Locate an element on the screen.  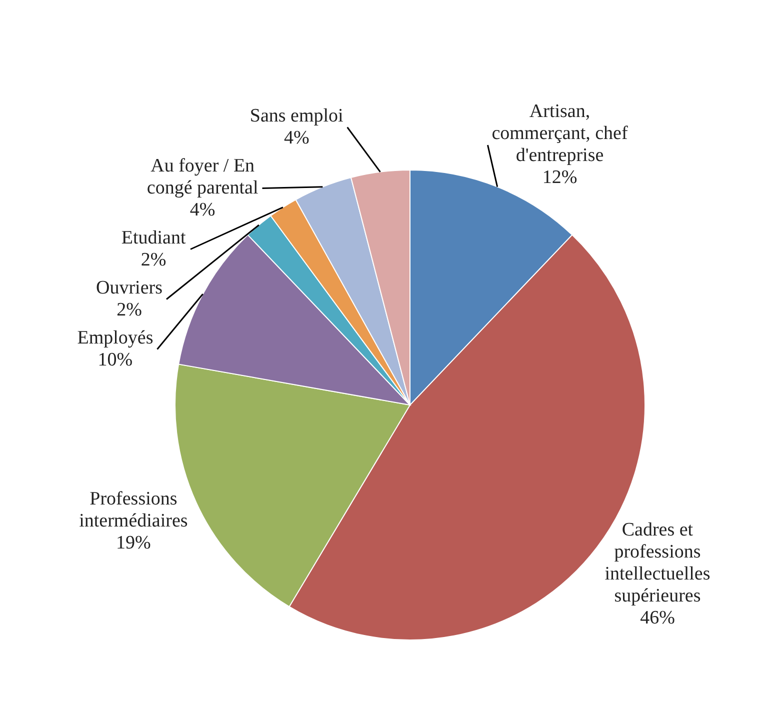
slice-label: Employés is located at coordinates (115, 337).